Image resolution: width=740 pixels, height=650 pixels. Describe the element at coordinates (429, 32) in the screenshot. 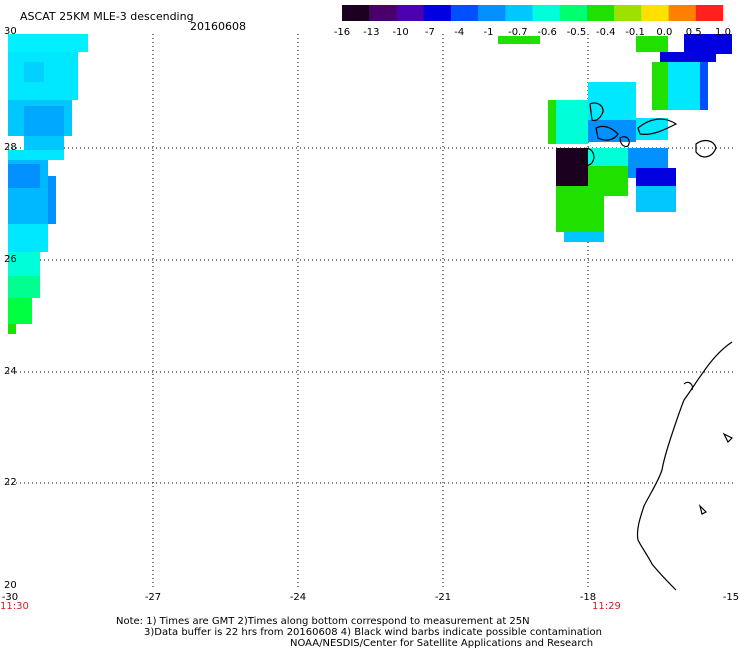

I see `colorbar-tick-label: -7` at that location.